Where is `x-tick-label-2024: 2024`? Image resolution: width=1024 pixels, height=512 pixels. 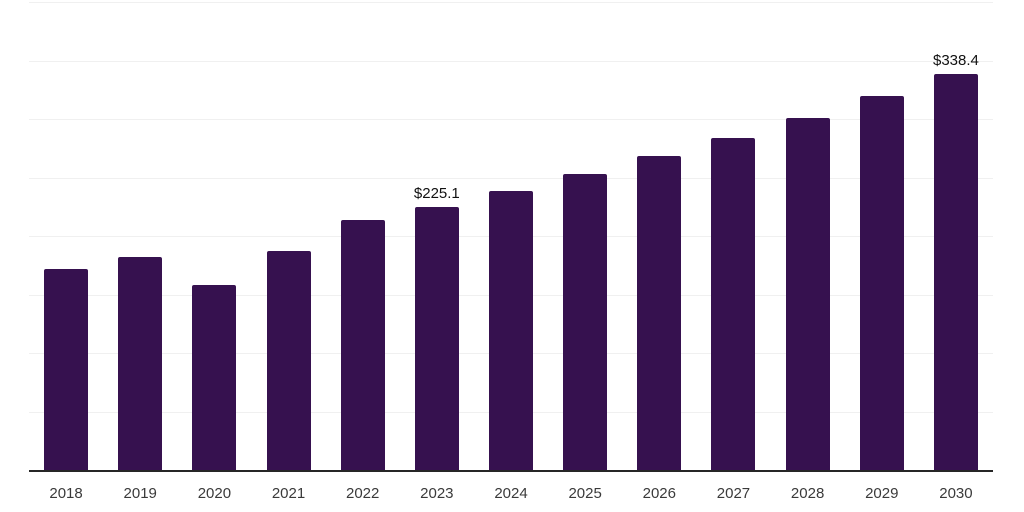 x-tick-label-2024: 2024 is located at coordinates (511, 493).